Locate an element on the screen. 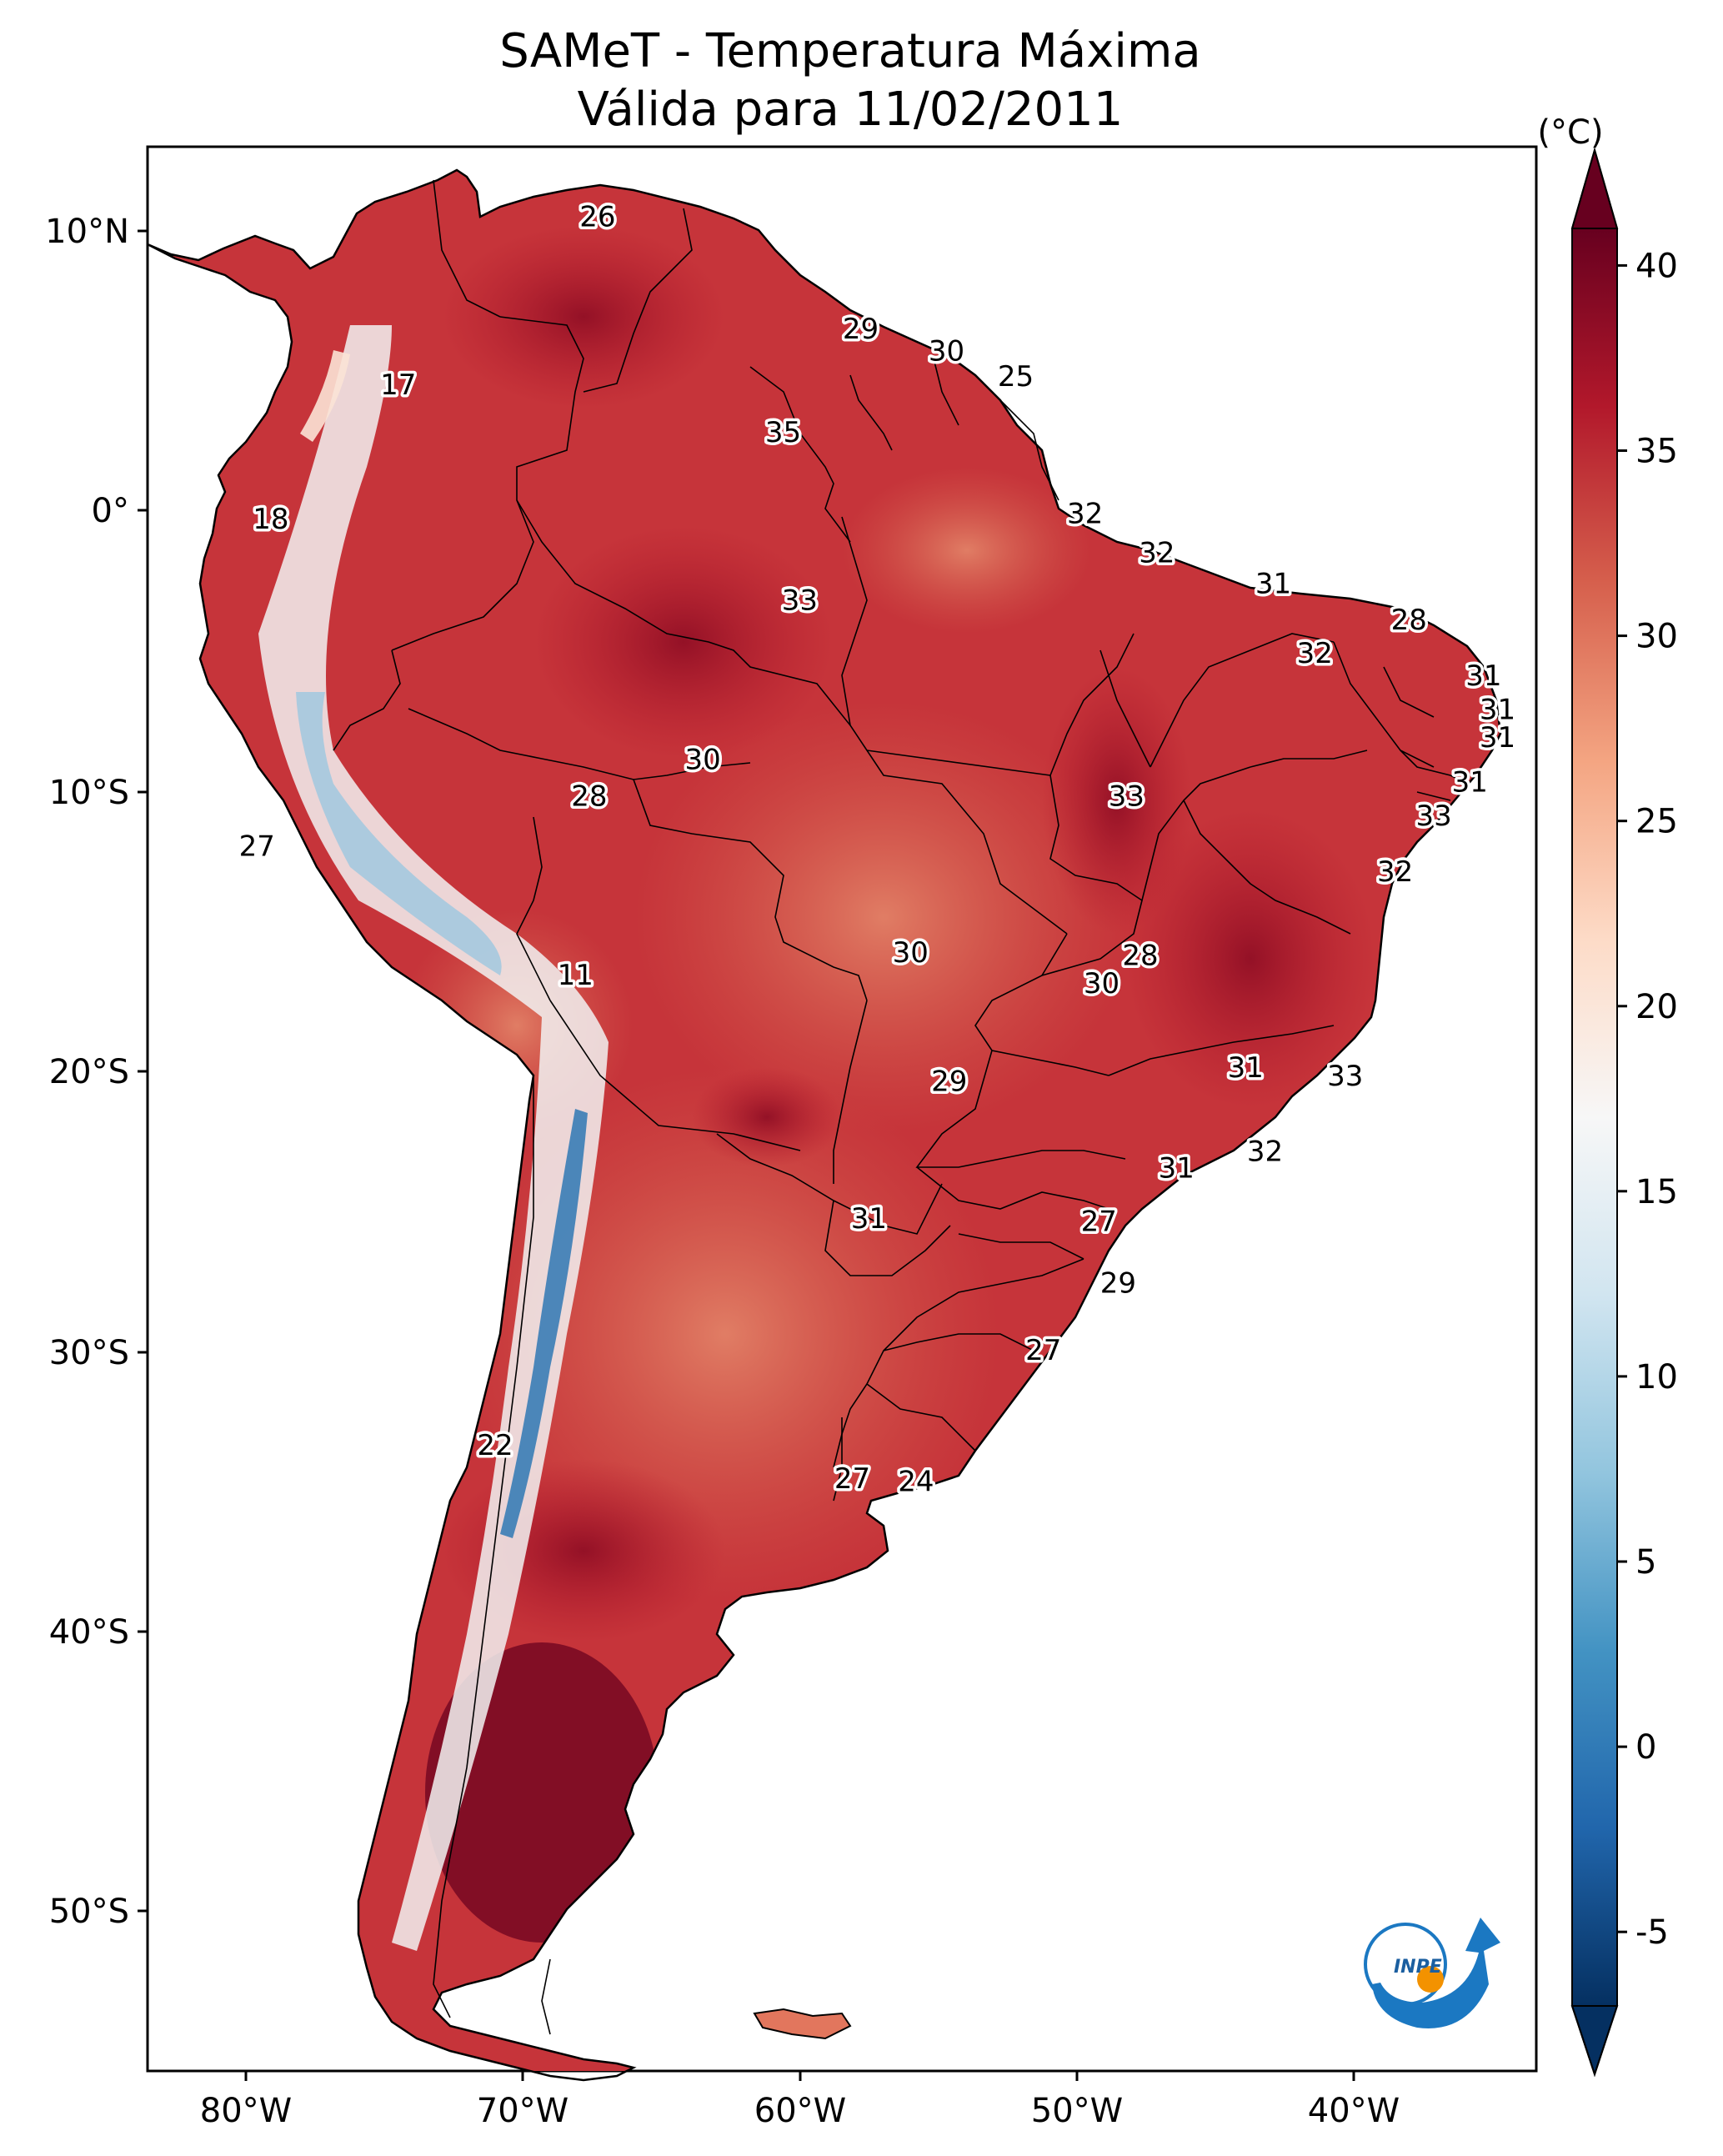 The image size is (1723, 2156). colorbar-tick-label: 0 is located at coordinates (1645, 1747).